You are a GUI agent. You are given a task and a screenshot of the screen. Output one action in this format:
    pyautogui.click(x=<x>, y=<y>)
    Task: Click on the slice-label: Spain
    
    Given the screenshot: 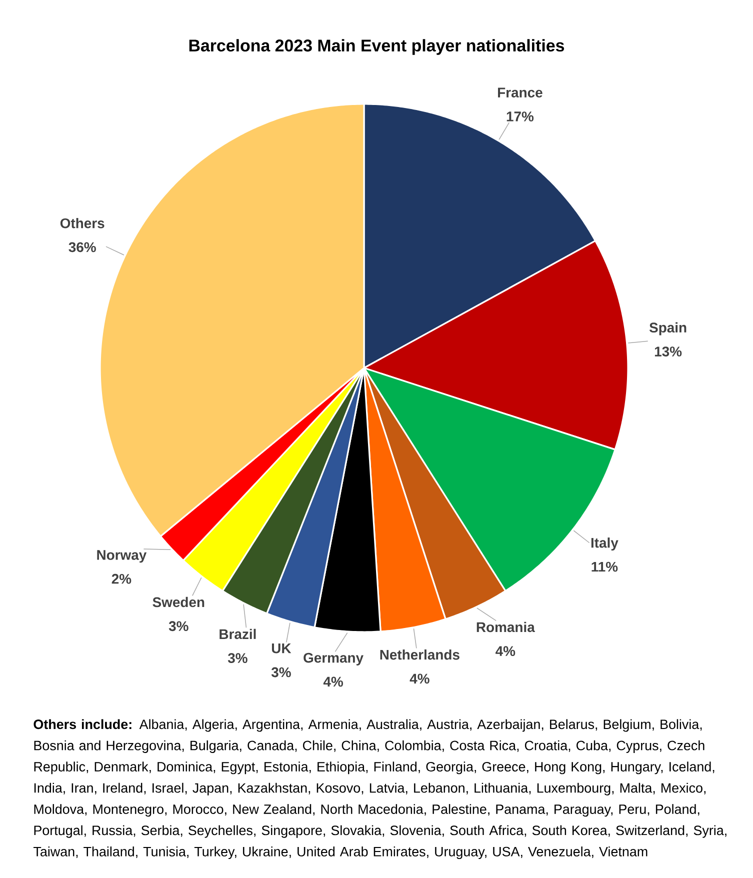 What is the action you would take?
    pyautogui.click(x=667, y=329)
    